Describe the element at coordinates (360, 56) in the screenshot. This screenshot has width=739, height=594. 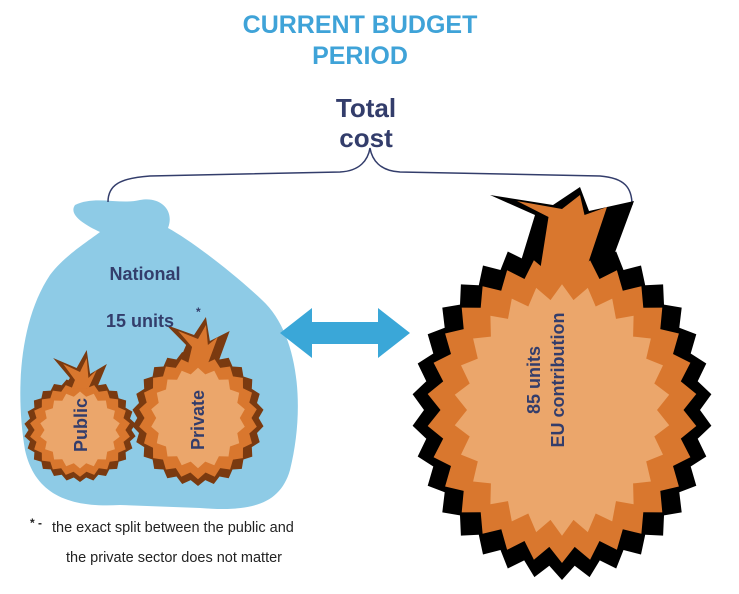
I see `title-line: PERIOD` at that location.